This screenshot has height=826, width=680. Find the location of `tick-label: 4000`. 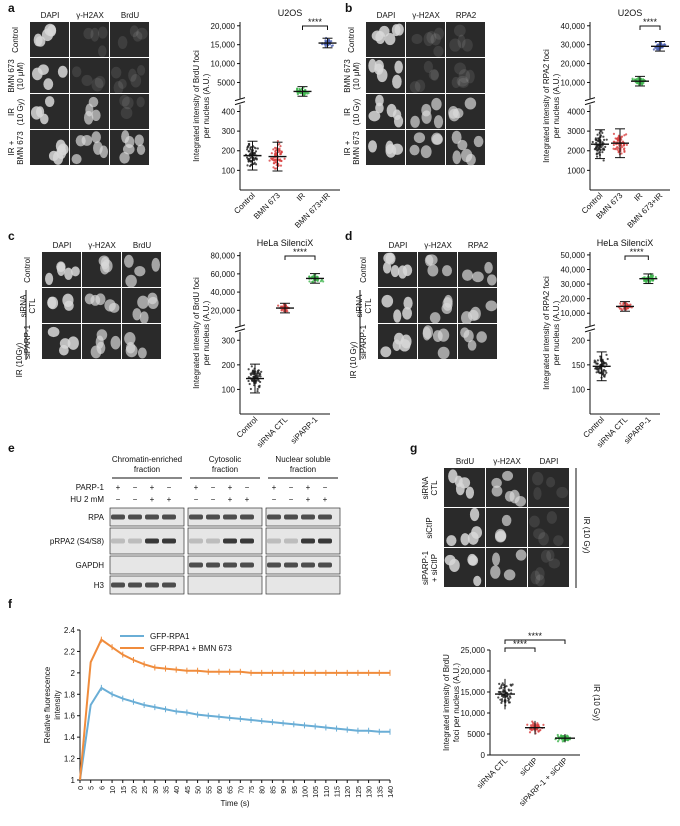

tick-label: 4000 is located at coordinates (576, 111).